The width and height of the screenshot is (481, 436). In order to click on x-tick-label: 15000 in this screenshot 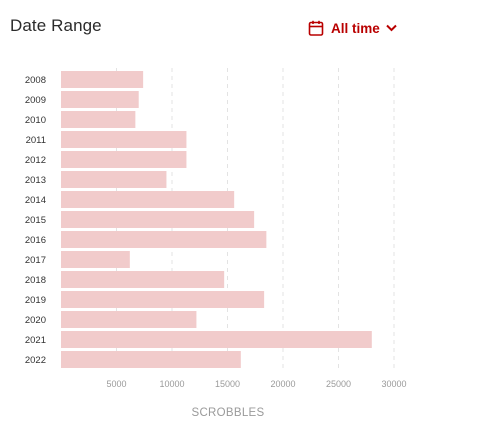, I will do `click(227, 384)`.